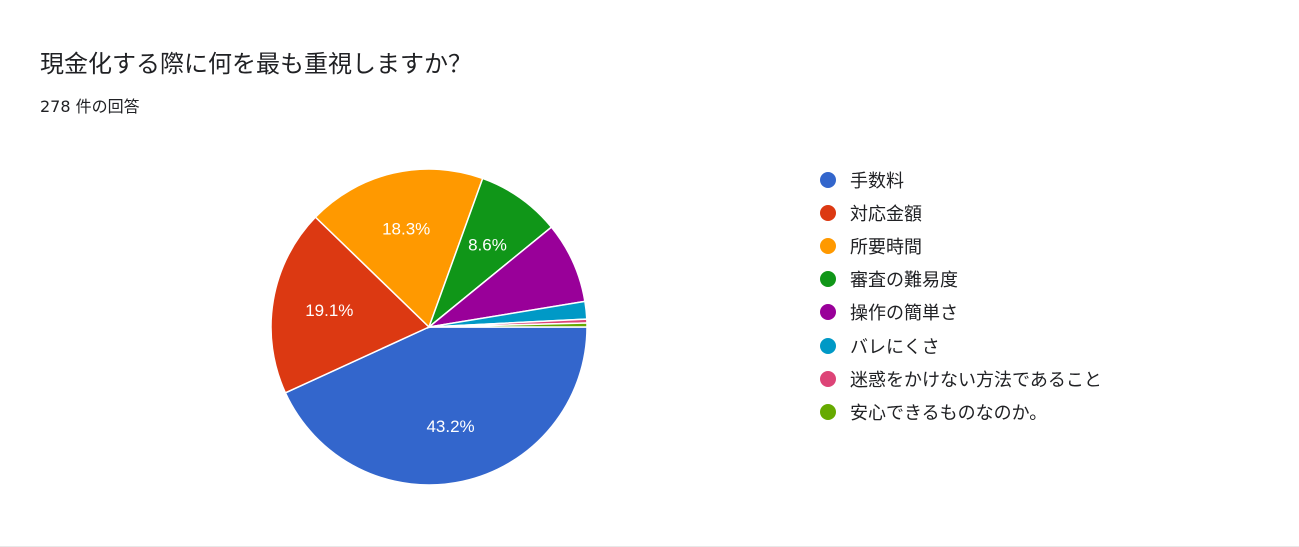 This screenshot has height=547, width=1299. Describe the element at coordinates (487, 245) in the screenshot. I see `slice-percent-label: 8.6%` at that location.